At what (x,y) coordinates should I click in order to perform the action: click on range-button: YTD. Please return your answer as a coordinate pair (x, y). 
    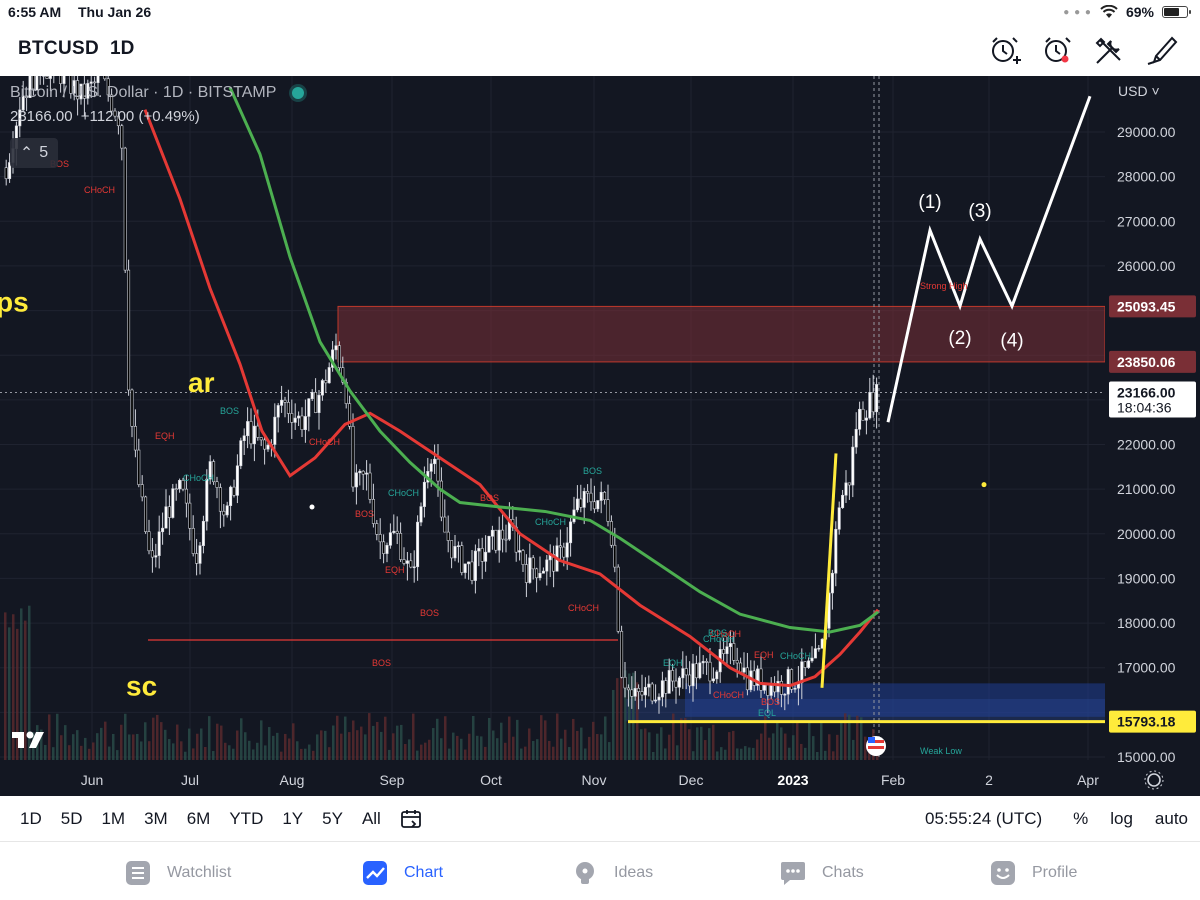
    Looking at the image, I should click on (246, 818).